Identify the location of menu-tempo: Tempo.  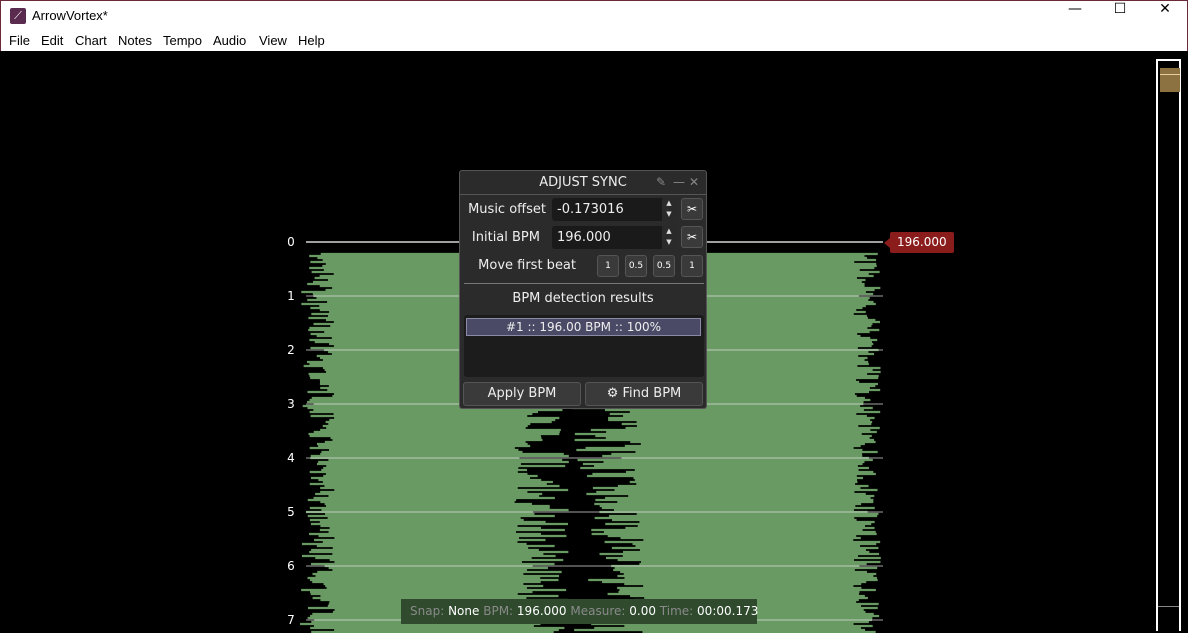
(183, 40).